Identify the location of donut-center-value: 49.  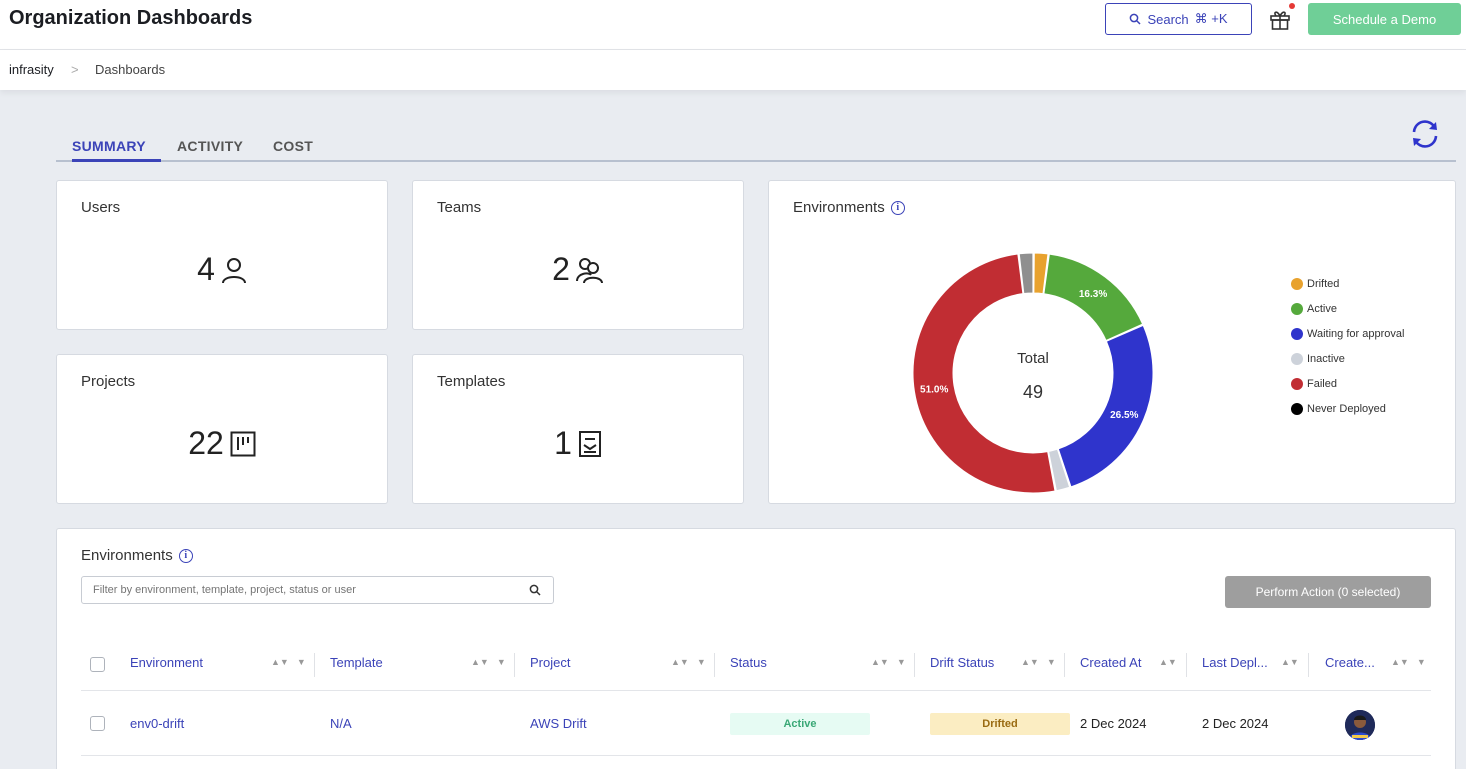
(1033, 392).